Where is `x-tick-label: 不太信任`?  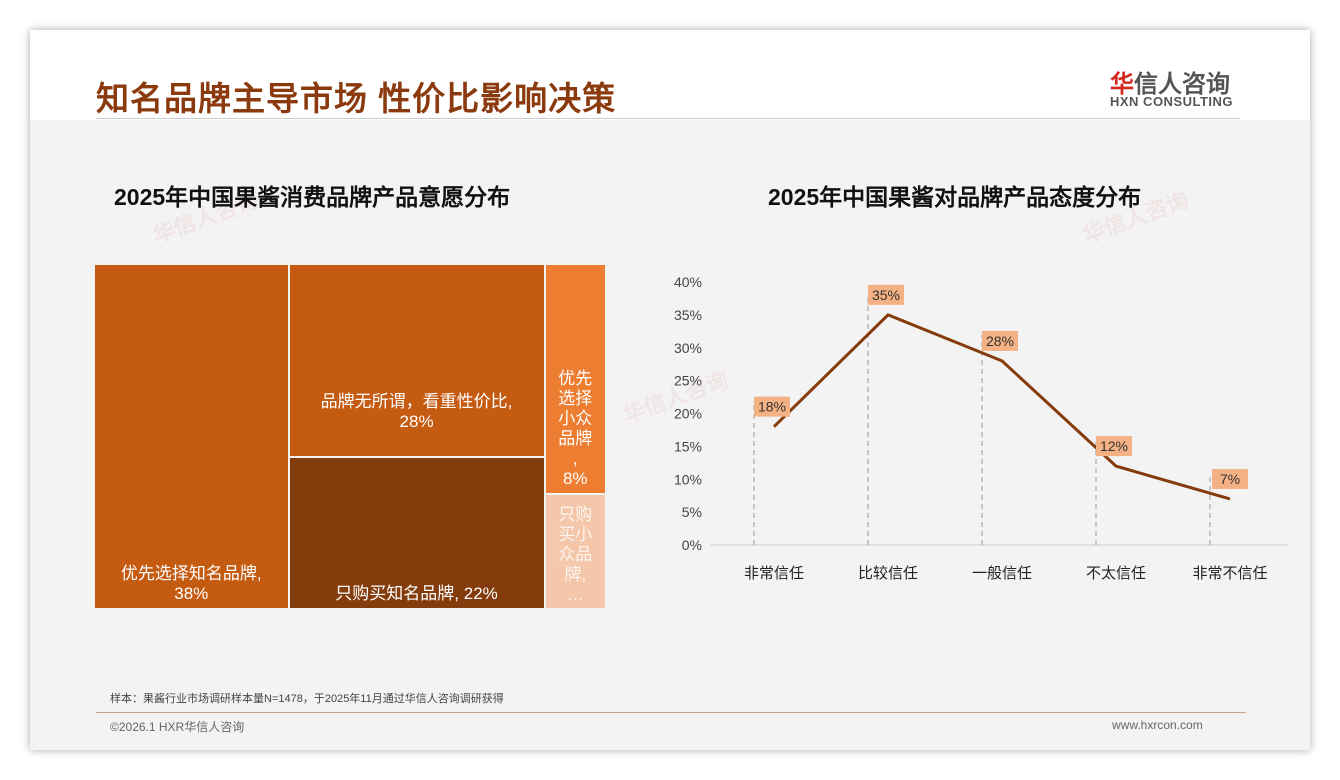 x-tick-label: 不太信任 is located at coordinates (1116, 573).